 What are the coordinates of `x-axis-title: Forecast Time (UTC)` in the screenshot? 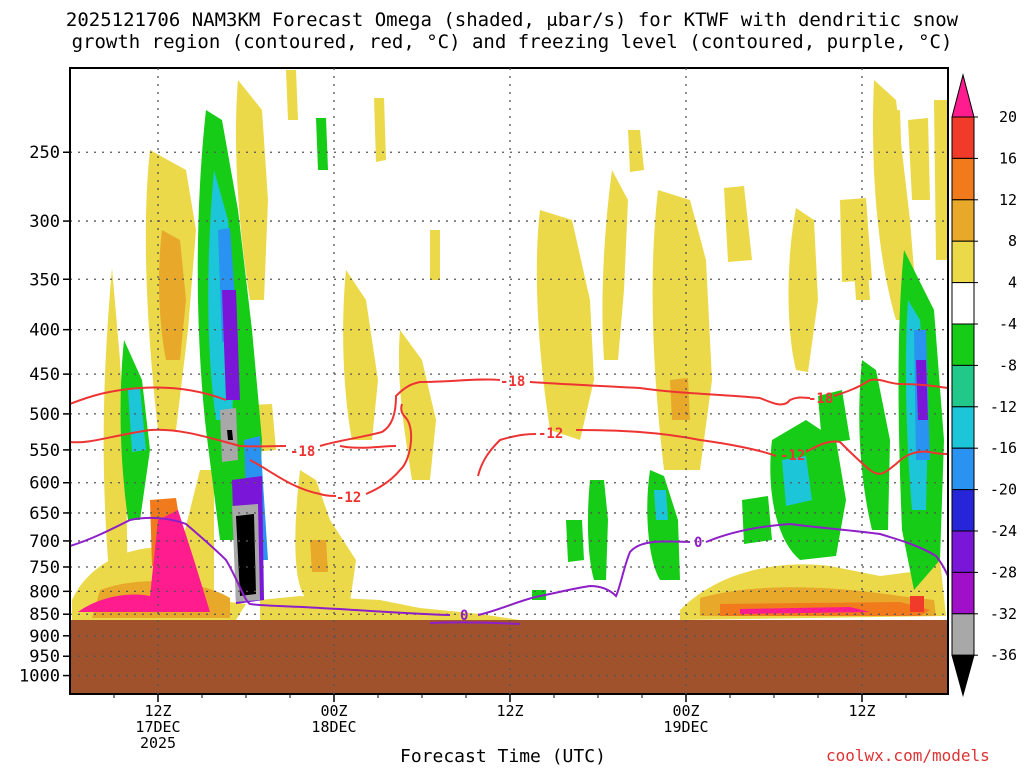 It's located at (503, 756).